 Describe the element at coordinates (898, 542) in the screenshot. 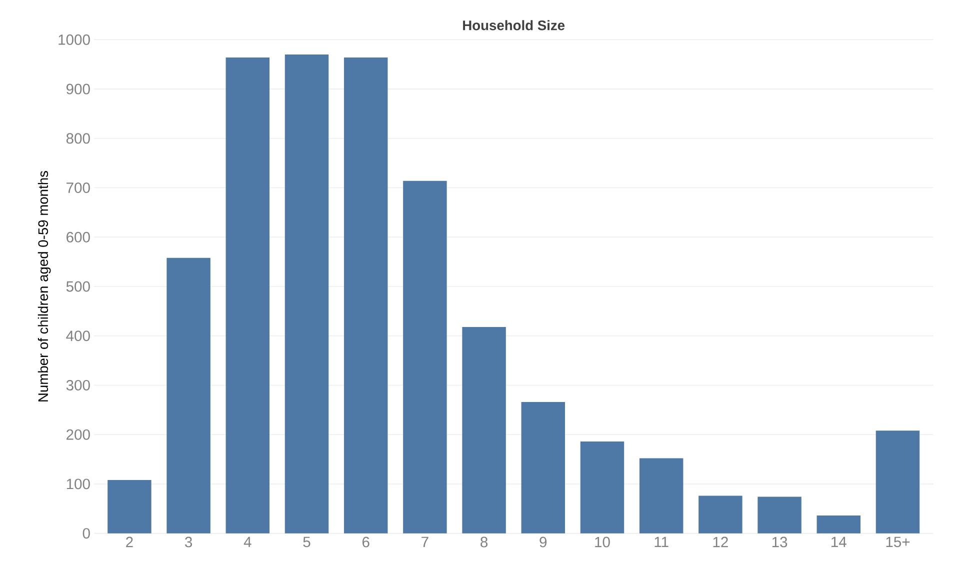

I see `x-tick-label: 15+` at that location.